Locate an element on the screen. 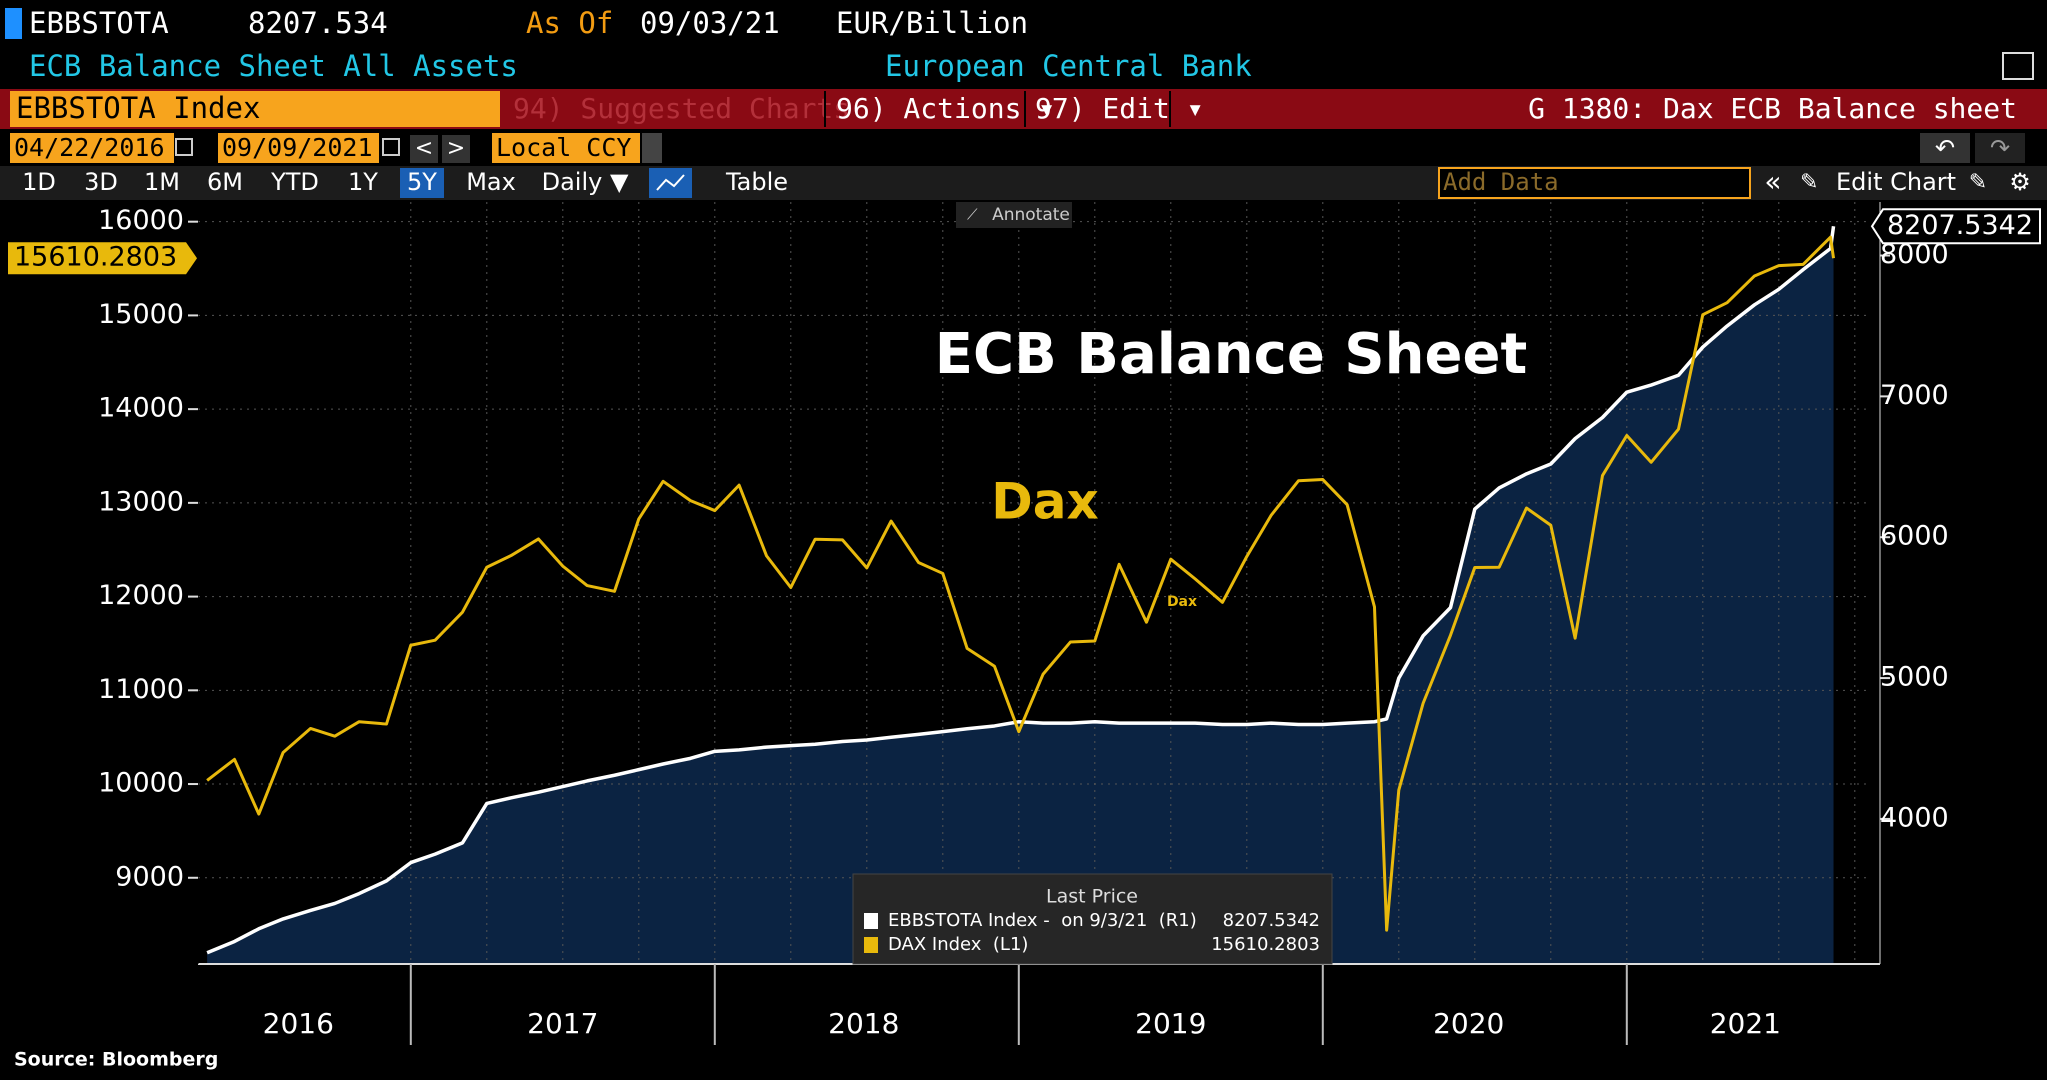 The image size is (2047, 1080). range-button: 1M is located at coordinates (162, 182).